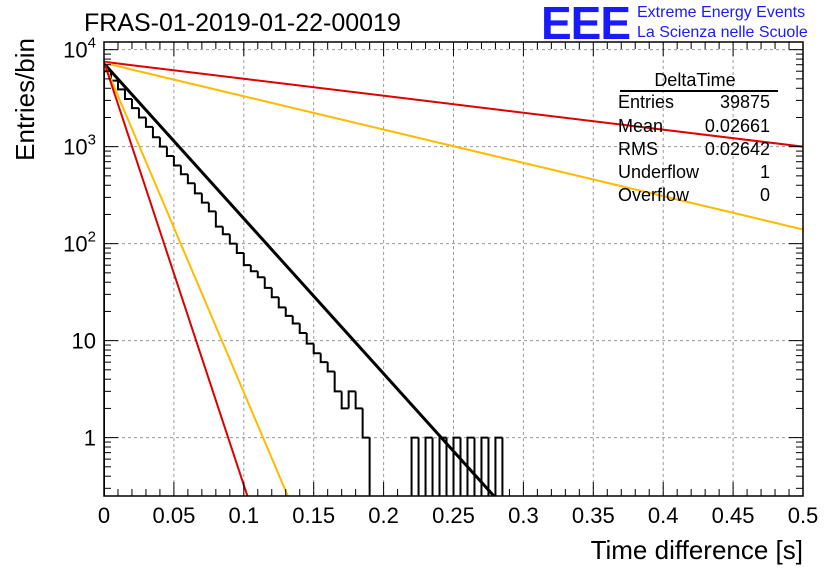 The image size is (836, 572). What do you see at coordinates (654, 195) in the screenshot?
I see `stats-label: Overflow` at bounding box center [654, 195].